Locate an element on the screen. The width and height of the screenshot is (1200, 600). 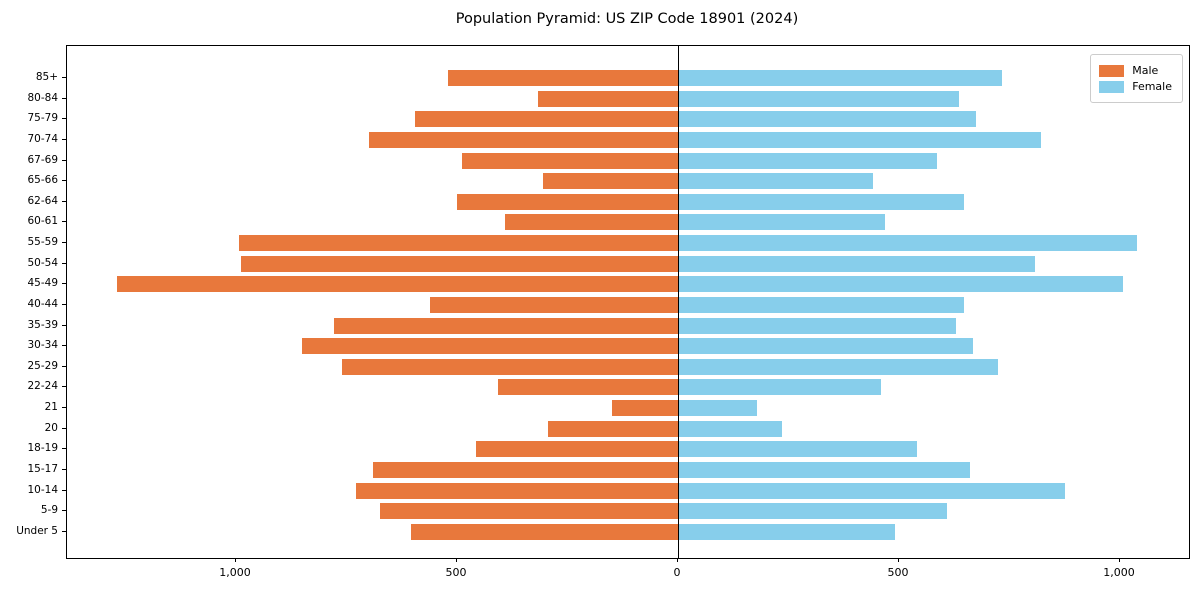
y-tick-label-30-34: 30-34 is located at coordinates (42, 345).